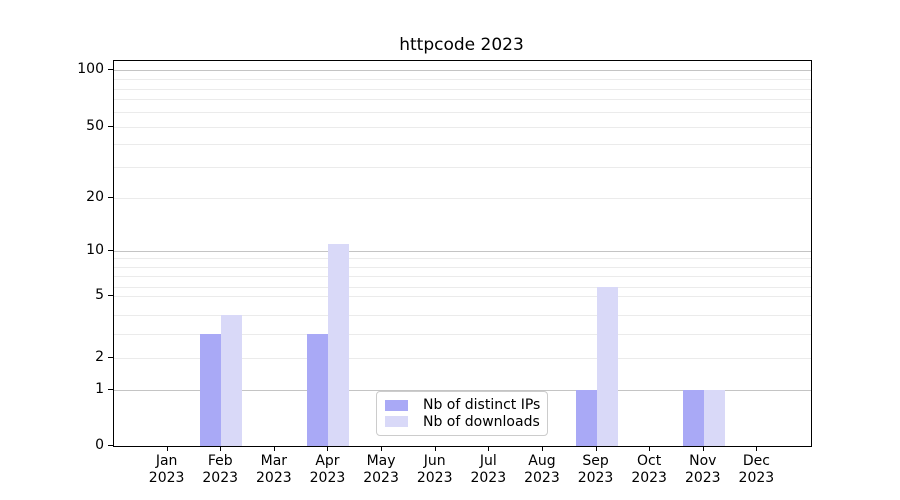  Describe the element at coordinates (95, 250) in the screenshot. I see `y-tick-label-10: 10` at that location.